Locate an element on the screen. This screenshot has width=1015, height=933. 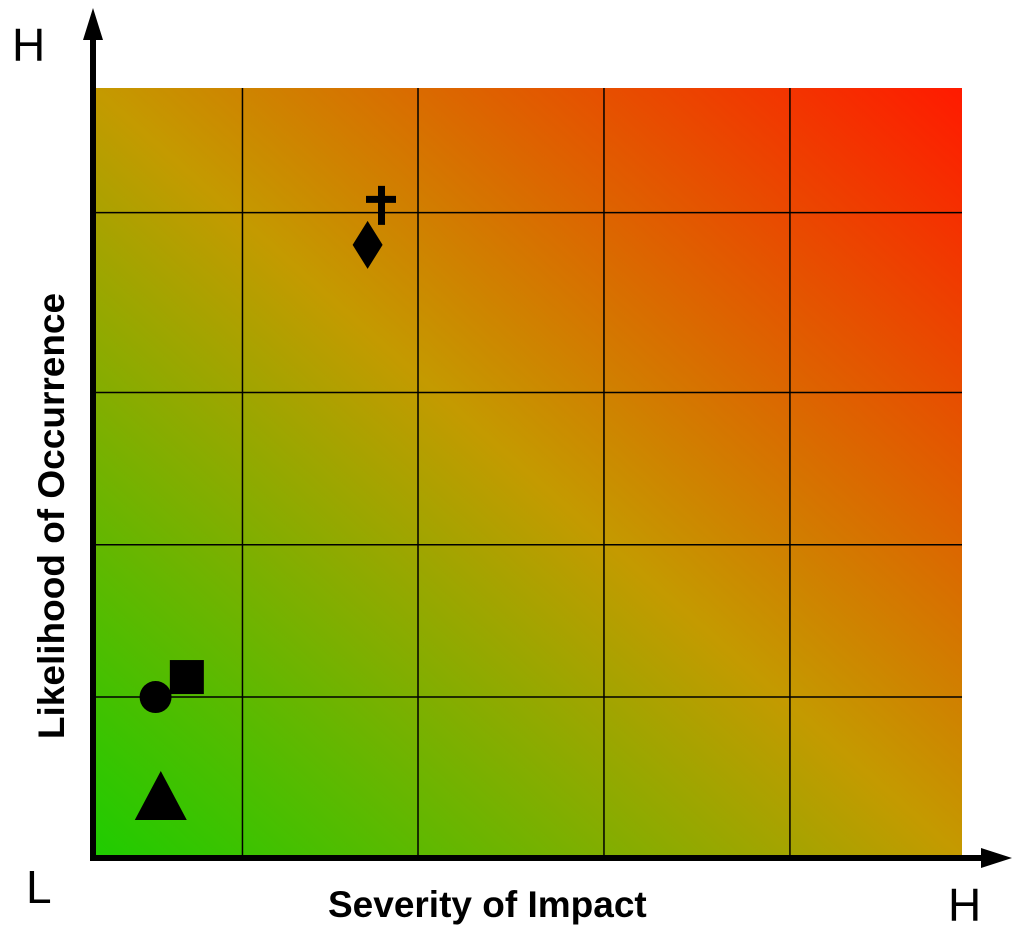
x-axis-low-label: L is located at coordinates (39, 887).